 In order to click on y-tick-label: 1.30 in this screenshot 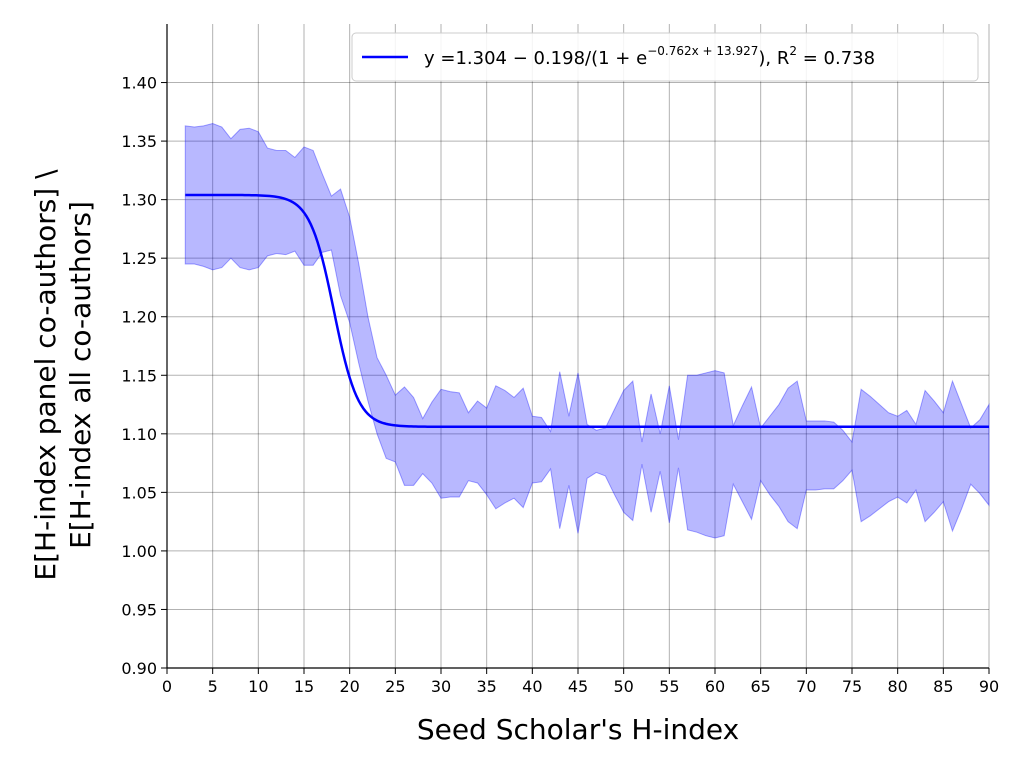, I will do `click(139, 200)`.